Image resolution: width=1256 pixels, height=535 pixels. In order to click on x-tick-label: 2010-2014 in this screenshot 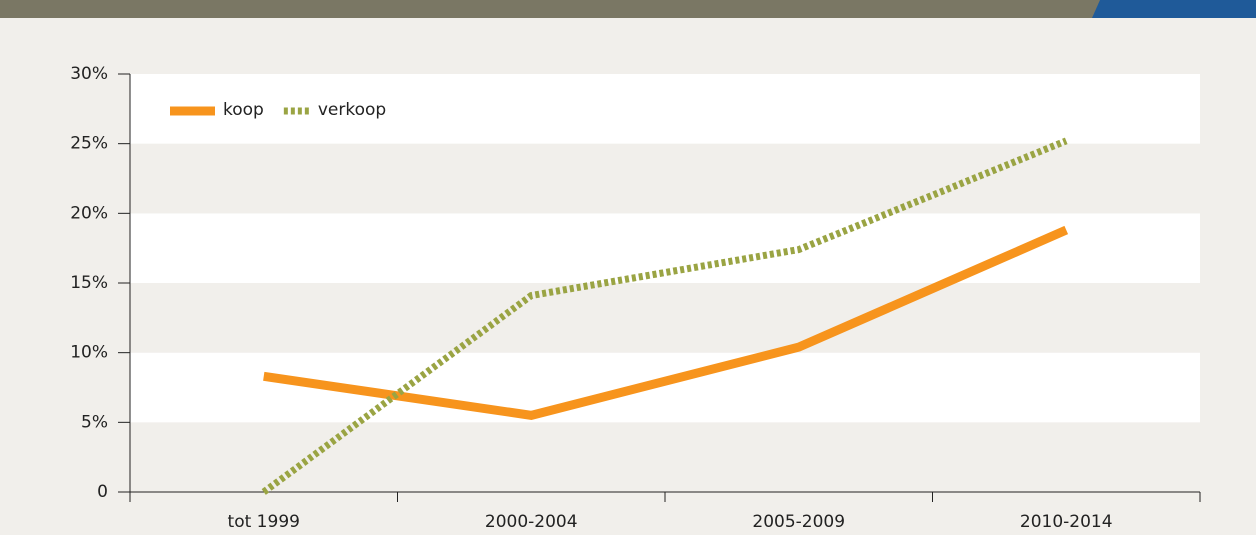, I will do `click(1066, 522)`.